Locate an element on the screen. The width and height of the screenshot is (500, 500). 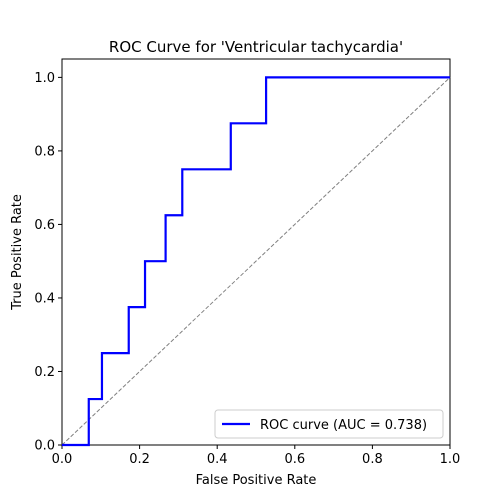
x-tick-label: 0.2 is located at coordinates (139, 459).